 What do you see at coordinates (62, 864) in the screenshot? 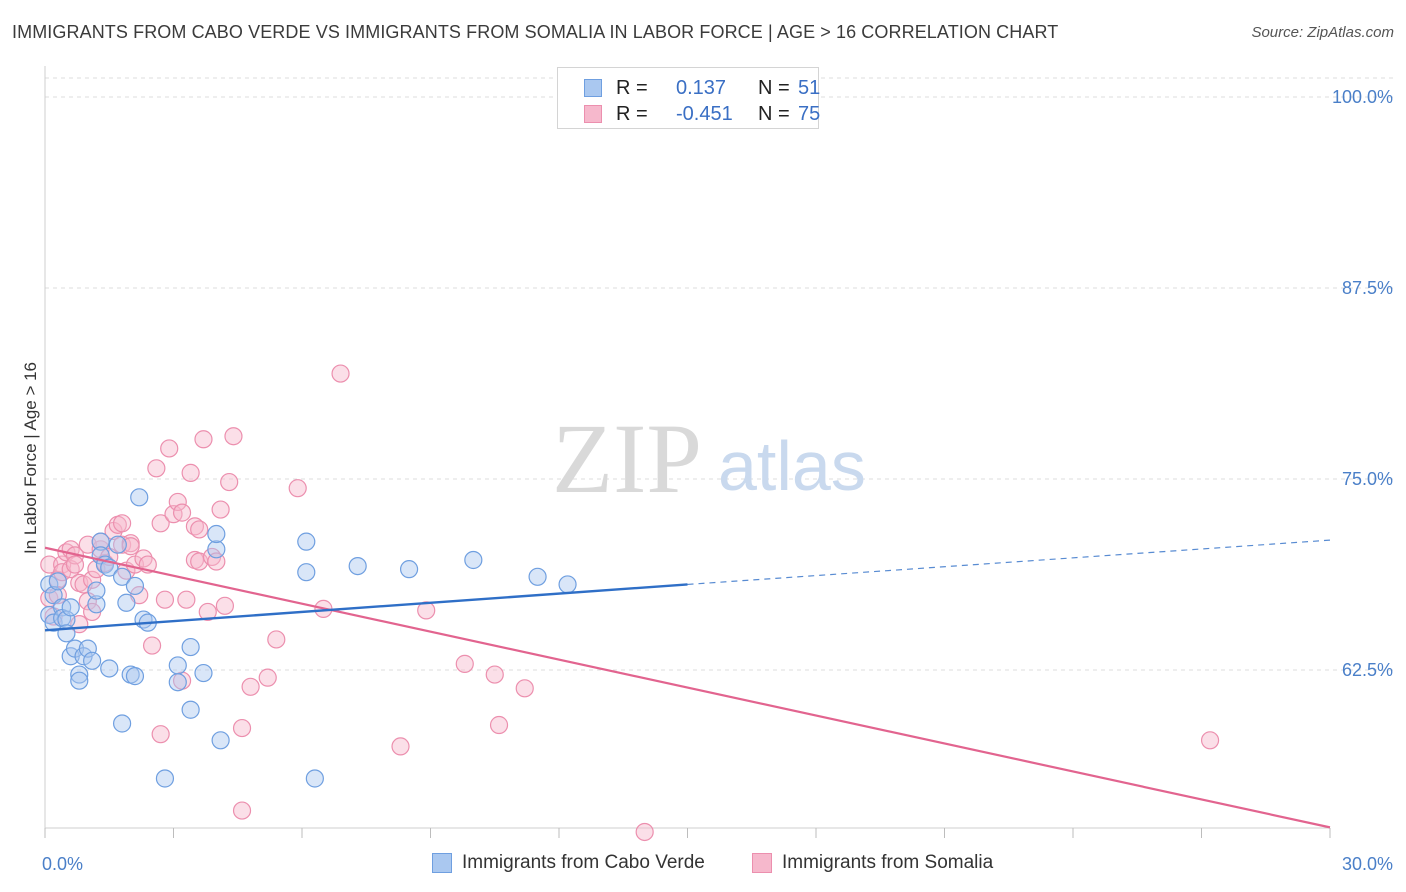
I see `x-tick-label: 0.0%` at bounding box center [62, 864].